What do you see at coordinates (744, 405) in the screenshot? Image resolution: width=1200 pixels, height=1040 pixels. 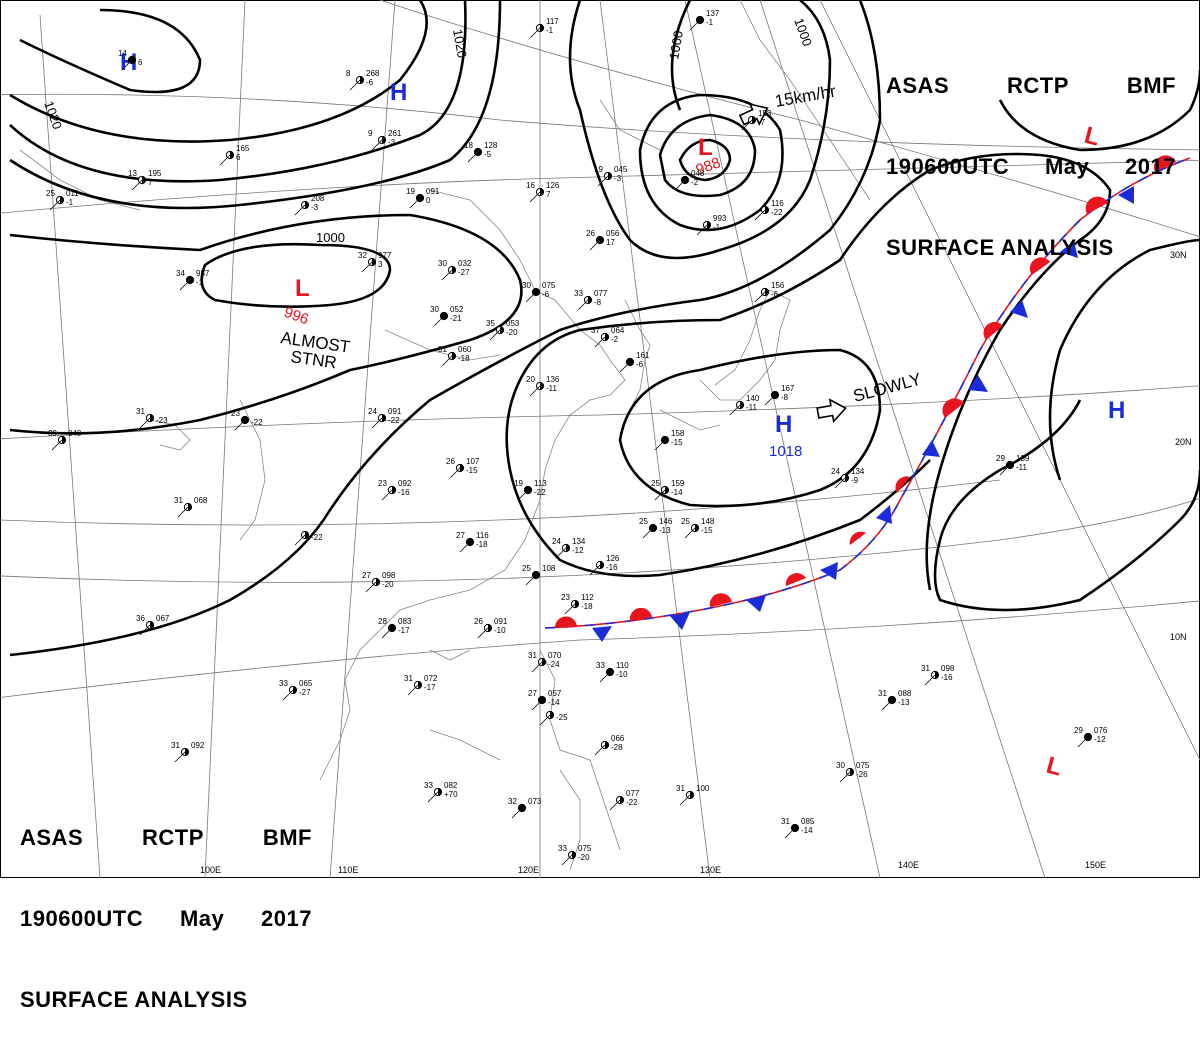 I see `station-plot: 140-11` at bounding box center [744, 405].